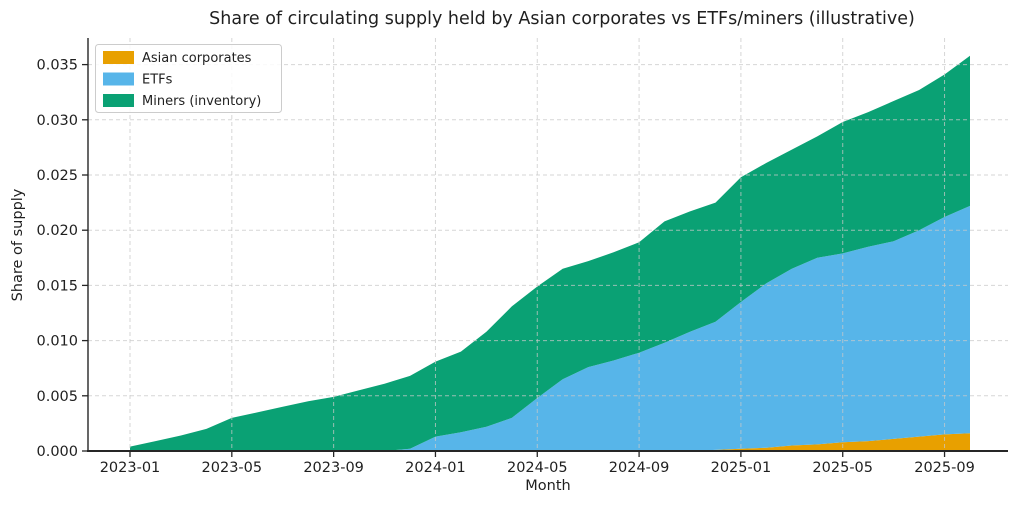  Describe the element at coordinates (18, 244) in the screenshot. I see `y-axis-label: Share of supply` at that location.